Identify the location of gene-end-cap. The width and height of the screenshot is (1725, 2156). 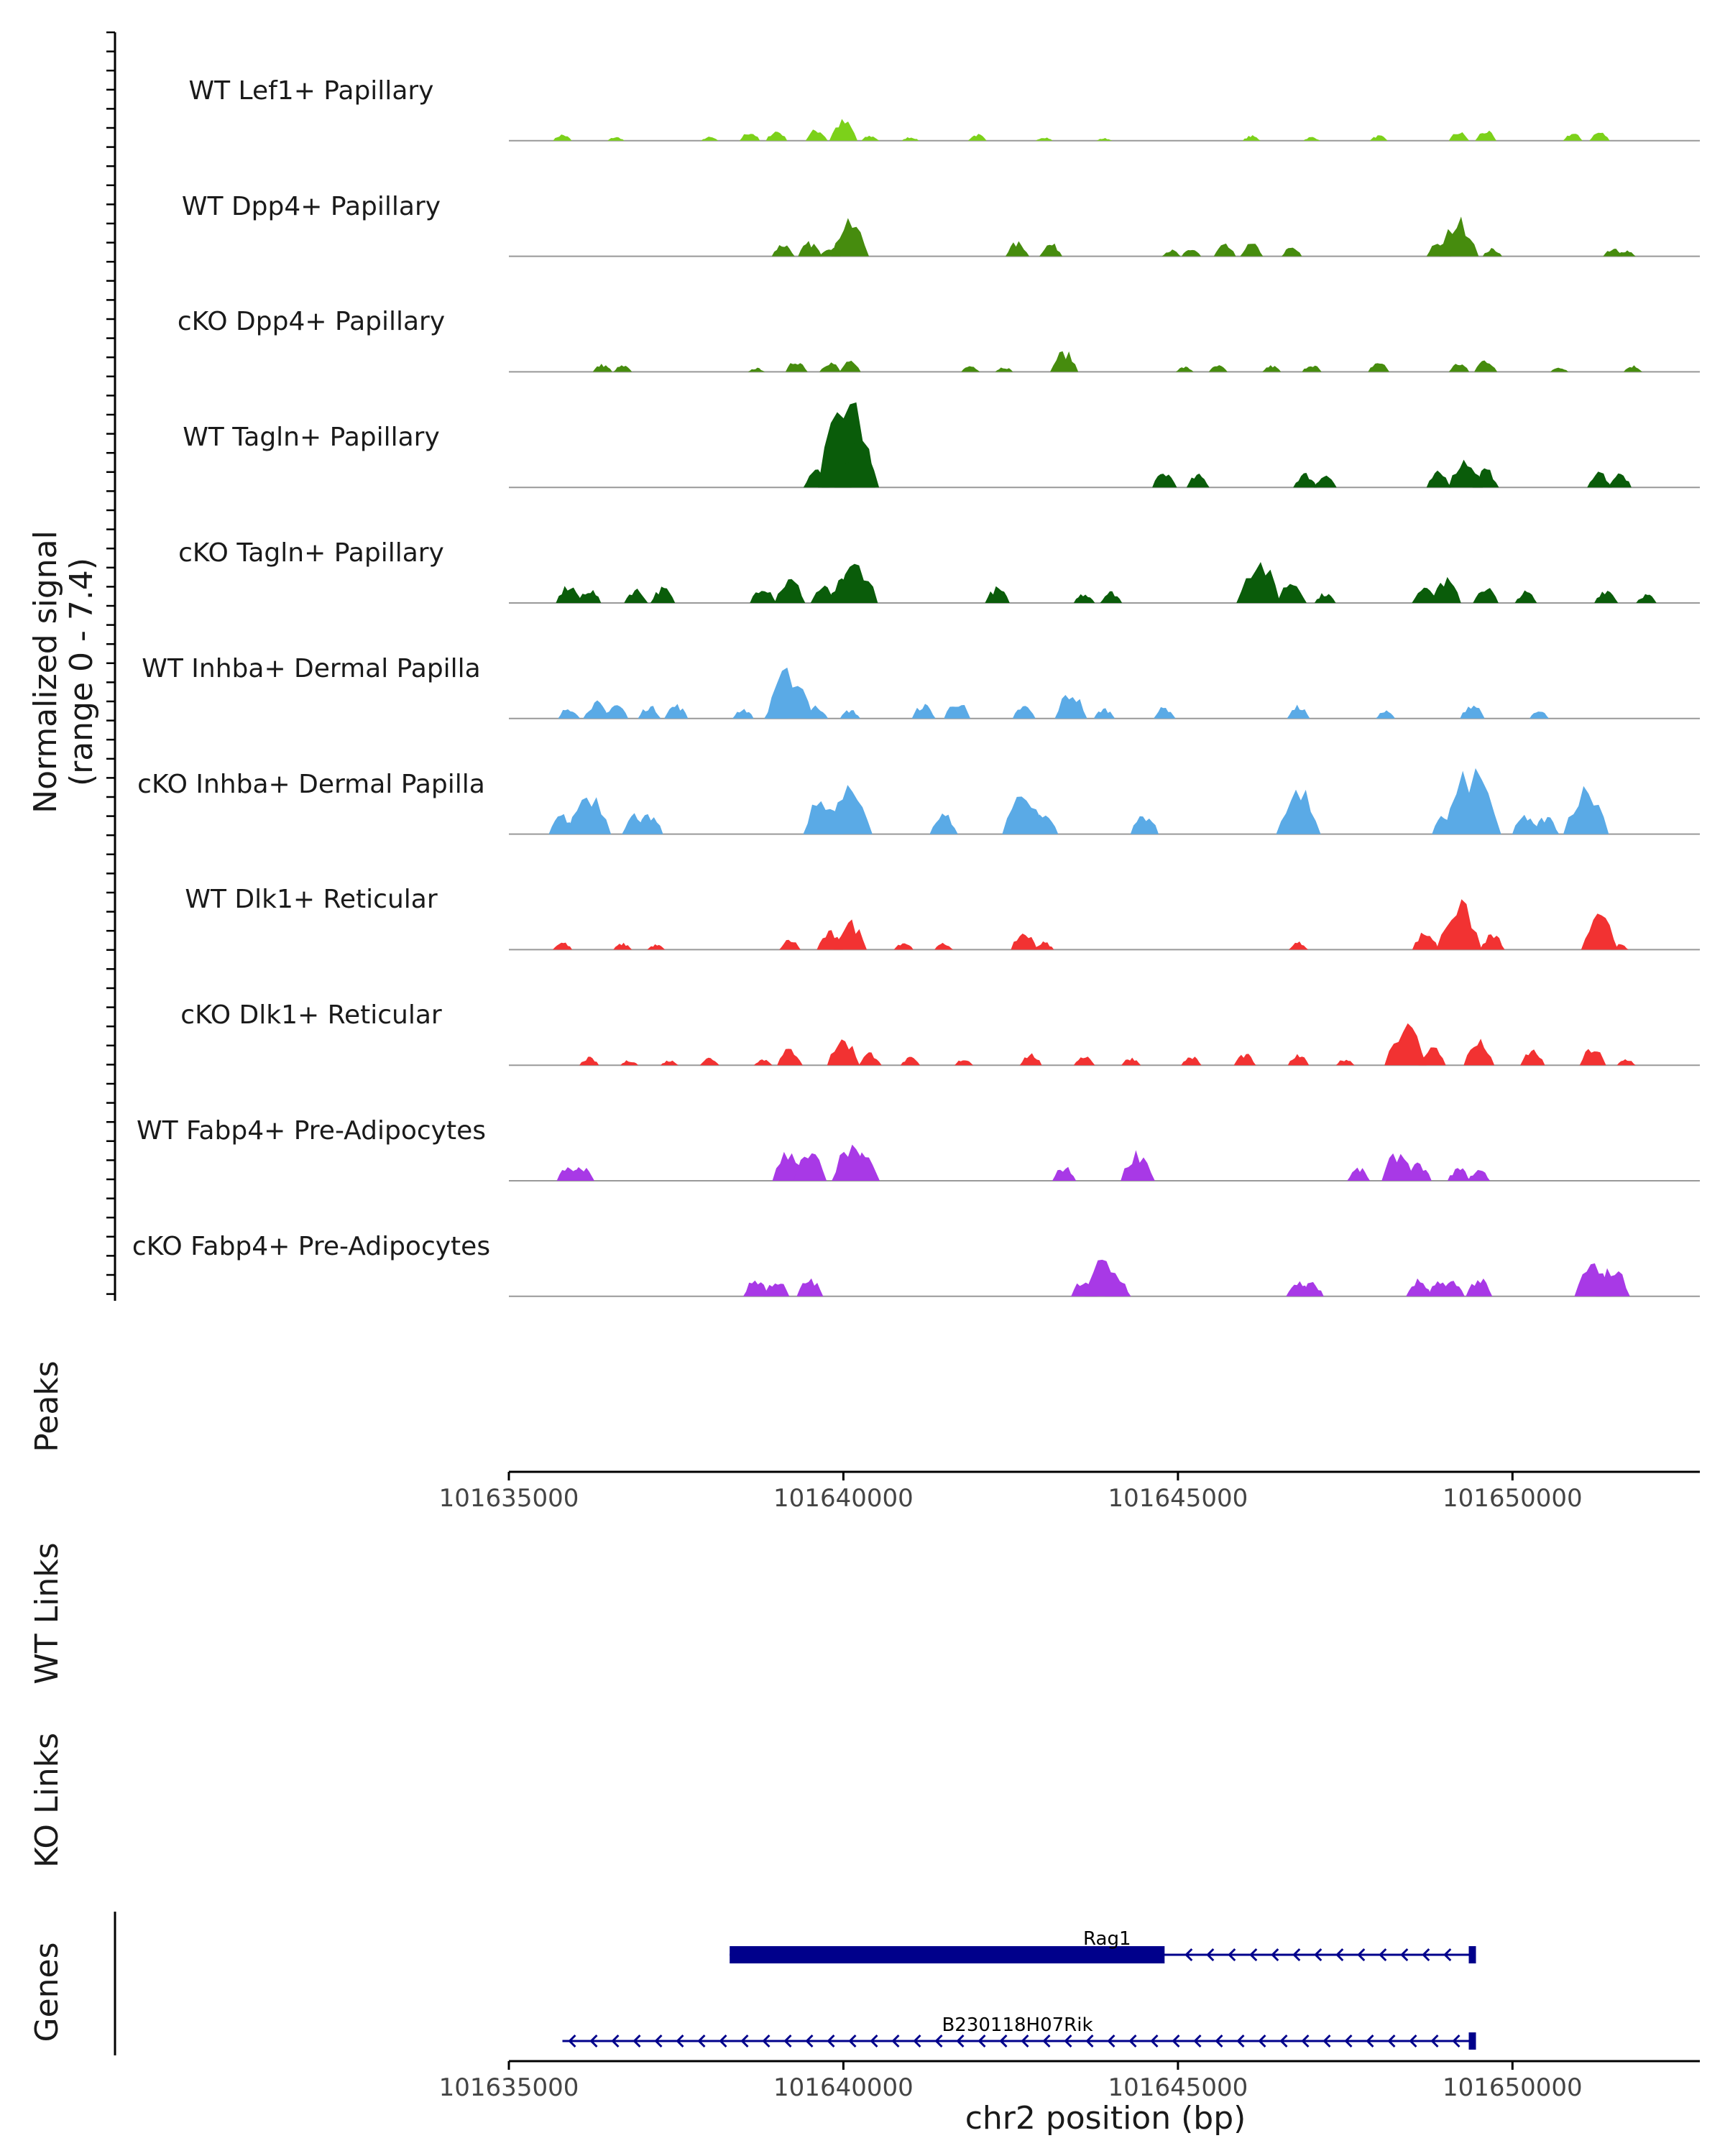
(1472, 1954).